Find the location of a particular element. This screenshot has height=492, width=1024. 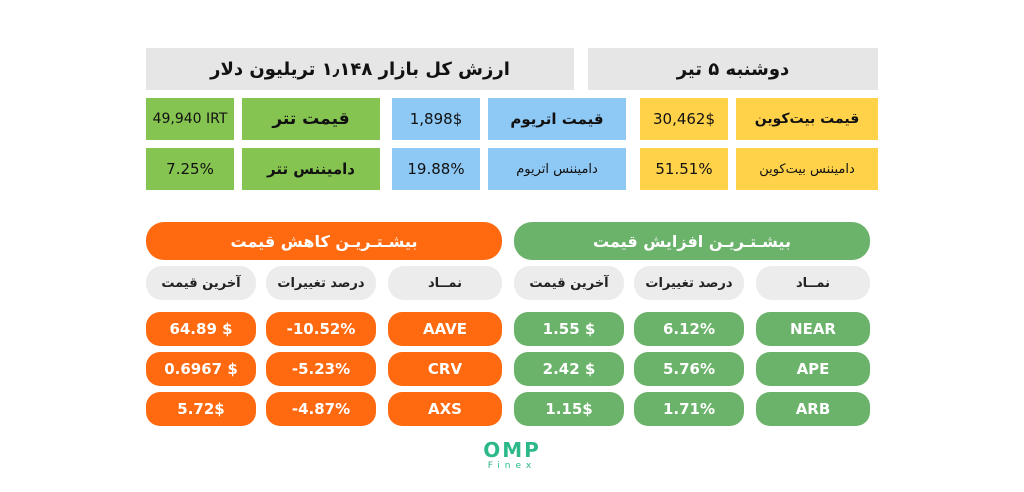

brand-logo: OMP Finex is located at coordinates (512, 456).